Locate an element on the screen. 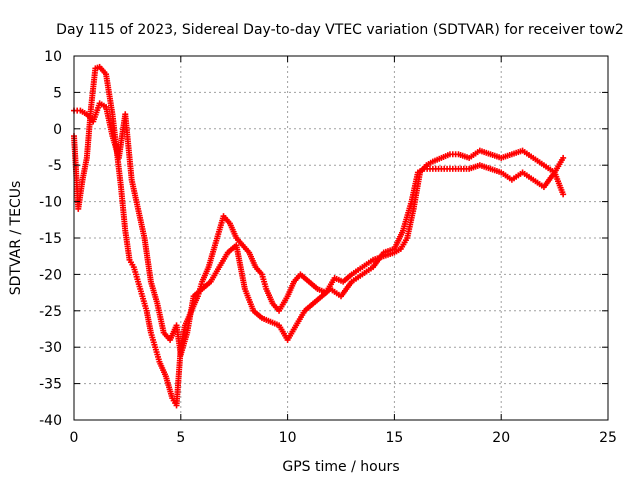  x-tick-label: 20 is located at coordinates (501, 438).